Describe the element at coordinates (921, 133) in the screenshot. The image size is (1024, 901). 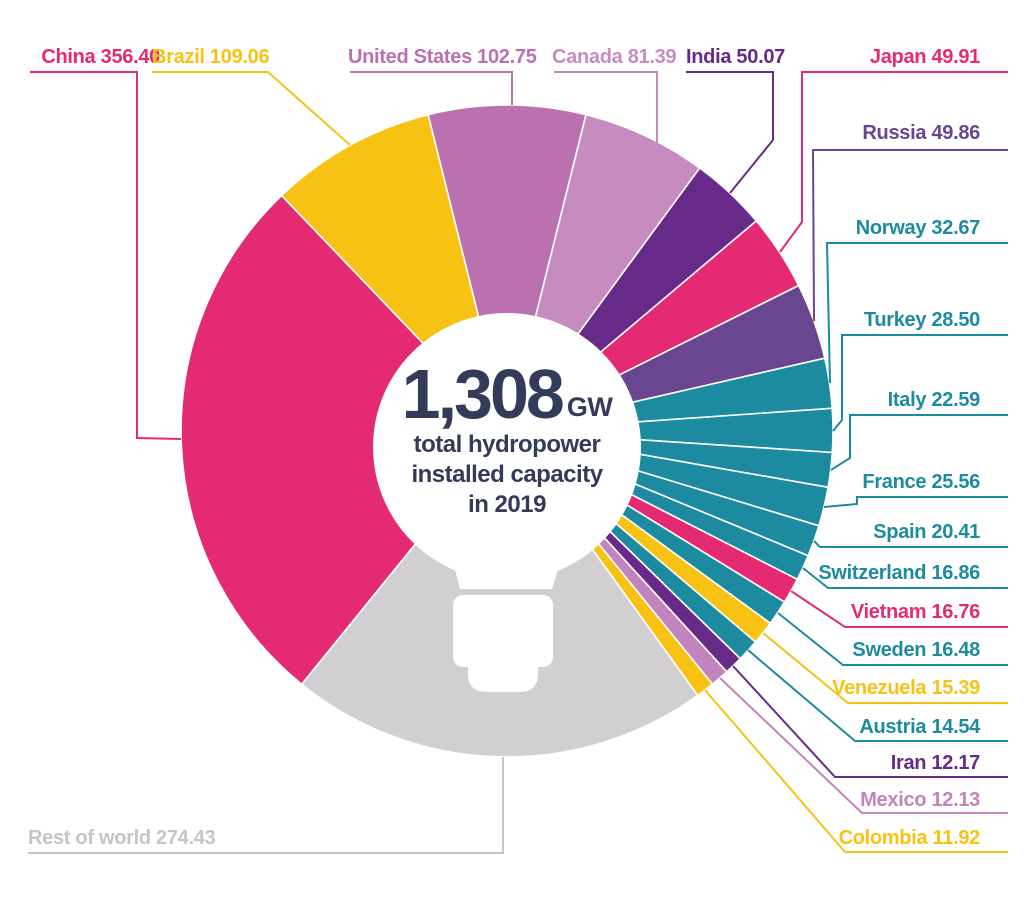
I see `label-russia: Russia 49.86` at that location.